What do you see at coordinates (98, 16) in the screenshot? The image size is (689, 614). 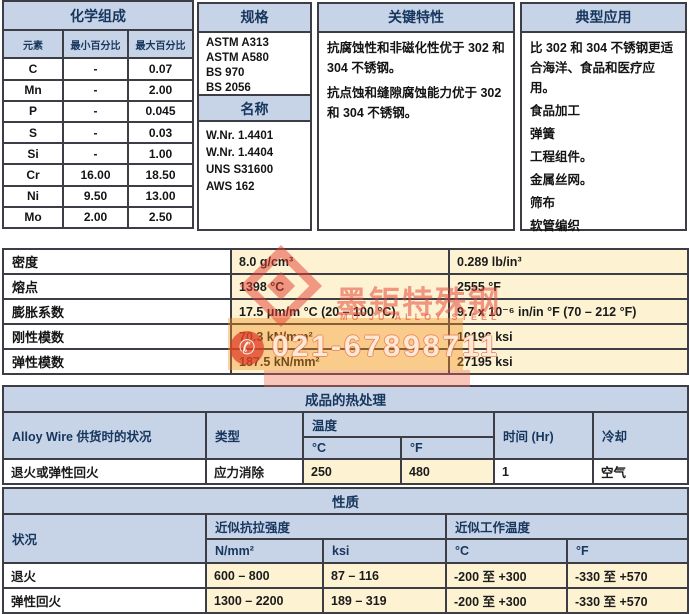 I see `chemical-composition-title: 化学组成` at bounding box center [98, 16].